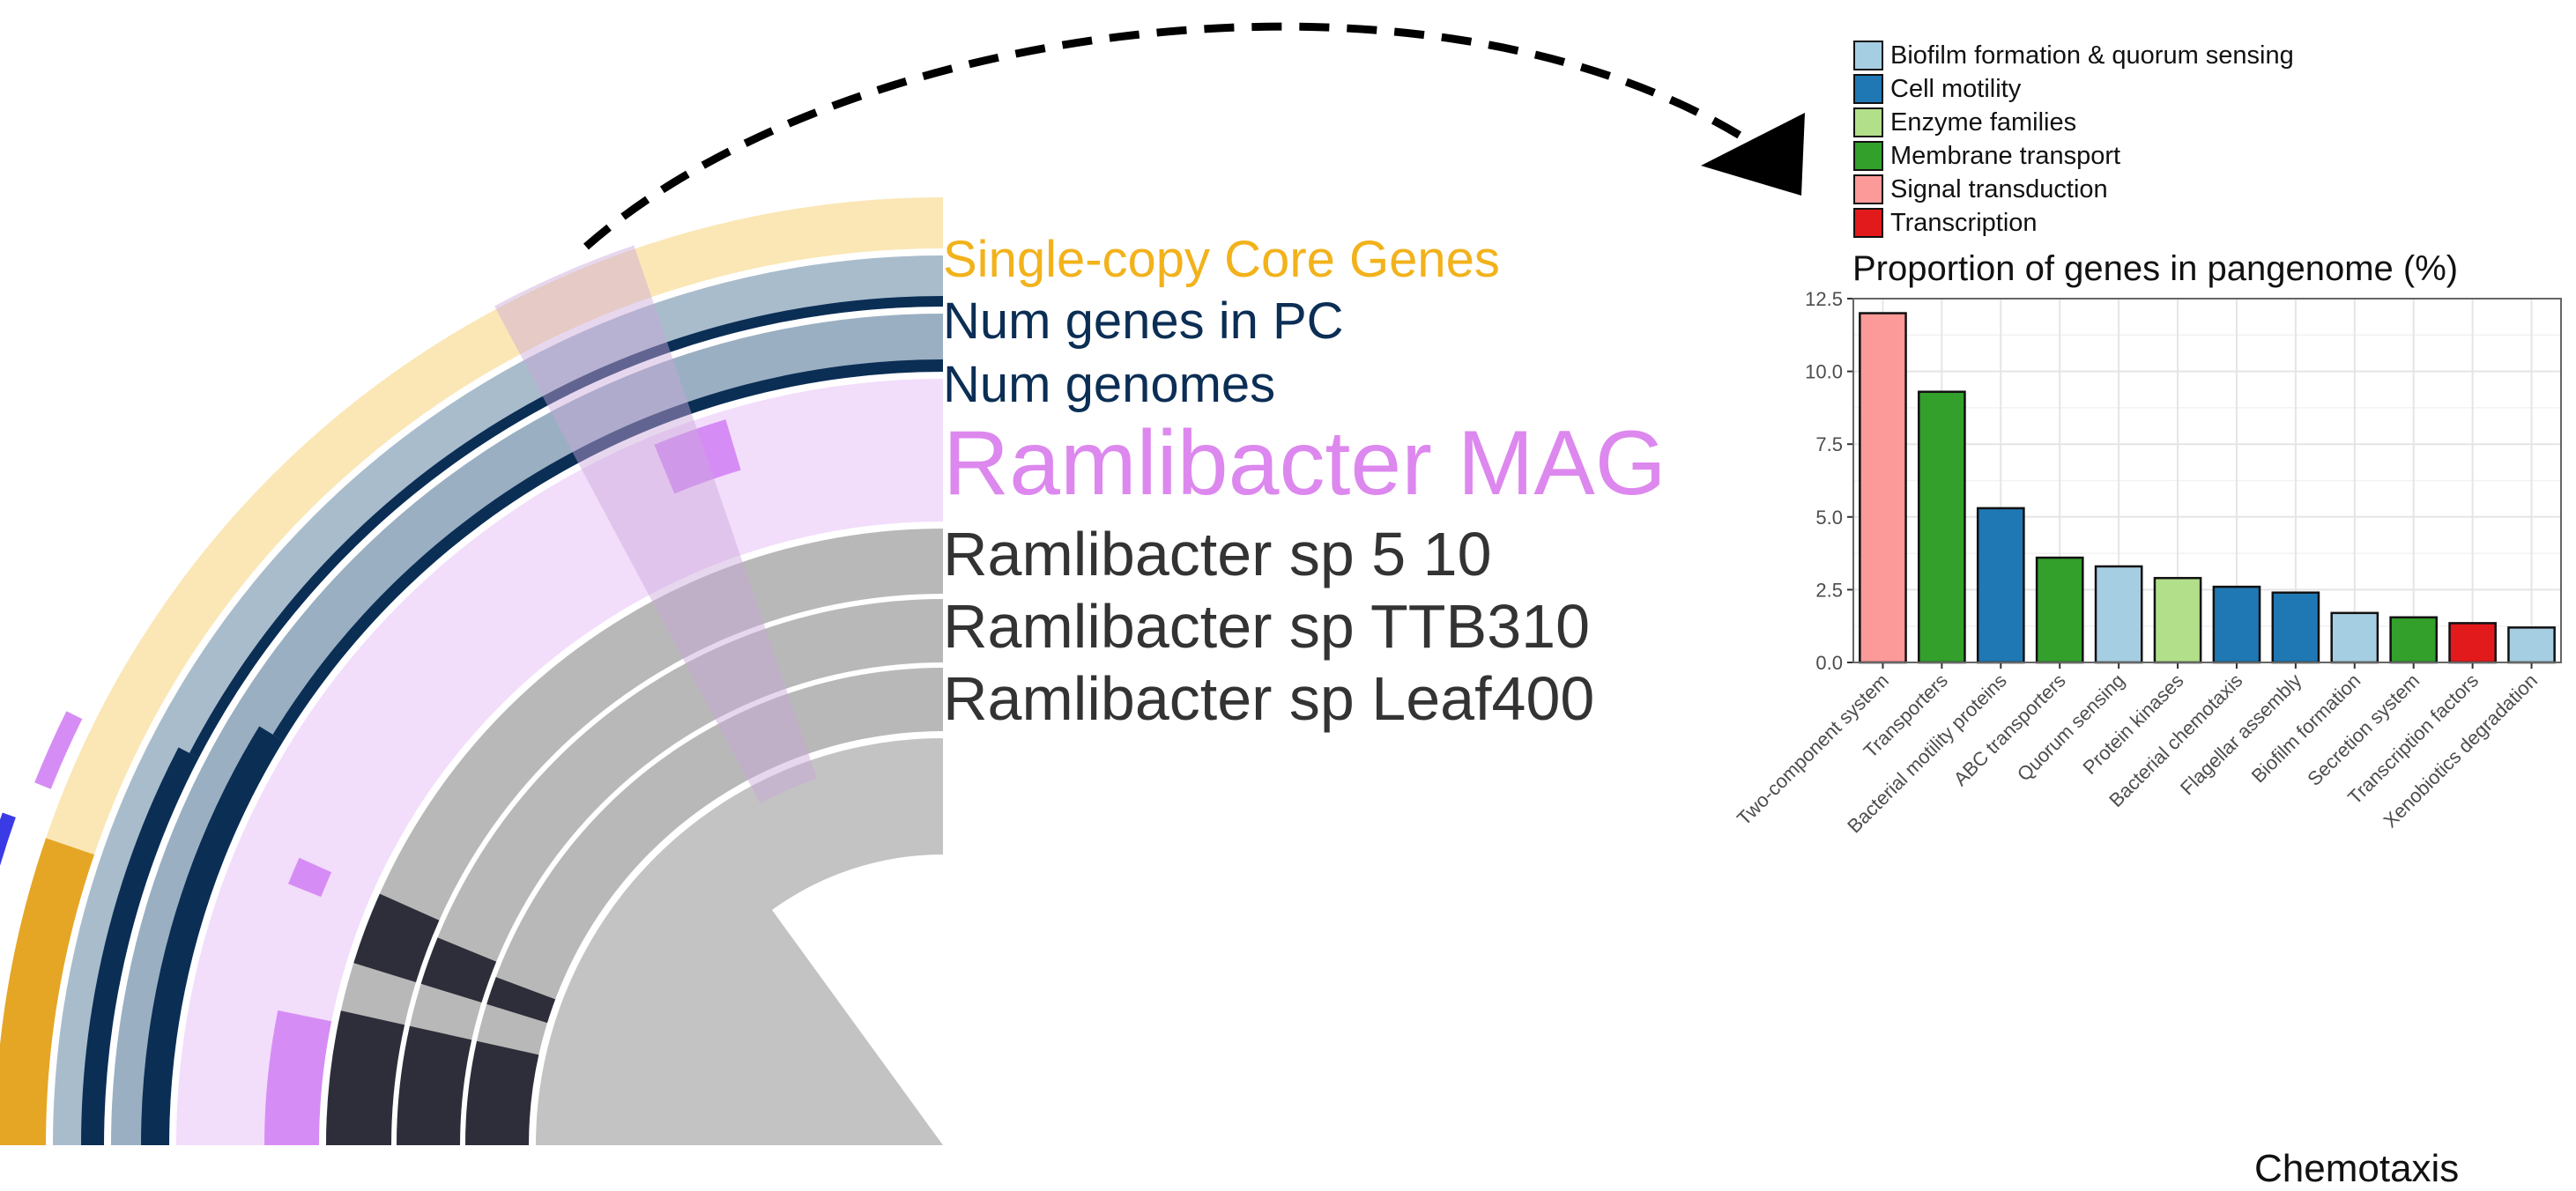  I want to click on legend-label: Biofilm formation & quorum sensing, so click(2092, 56).